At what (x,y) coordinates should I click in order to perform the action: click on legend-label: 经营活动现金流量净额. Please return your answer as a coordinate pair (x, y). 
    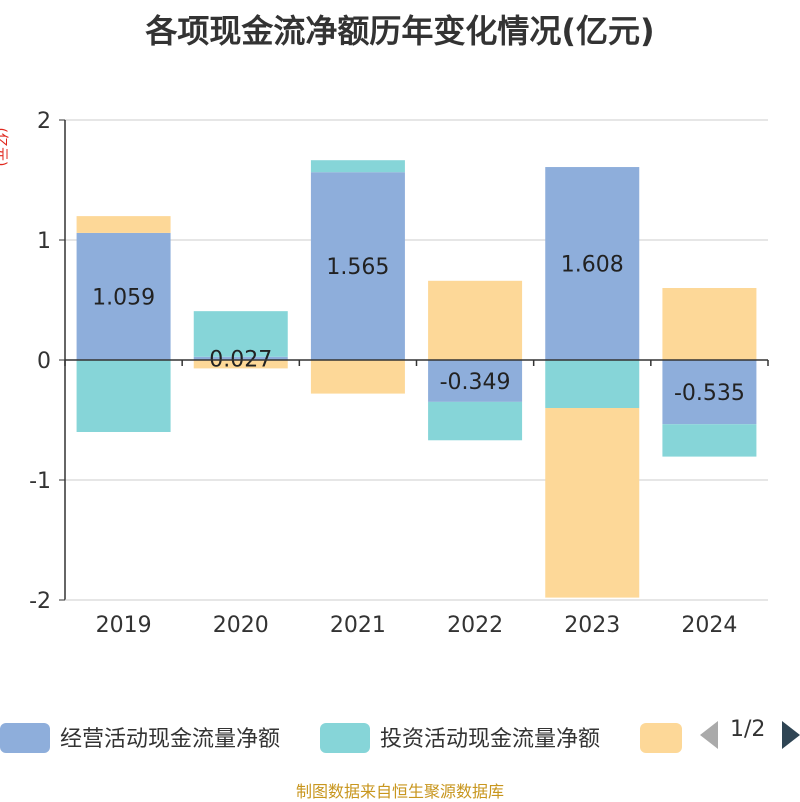
    Looking at the image, I should click on (170, 739).